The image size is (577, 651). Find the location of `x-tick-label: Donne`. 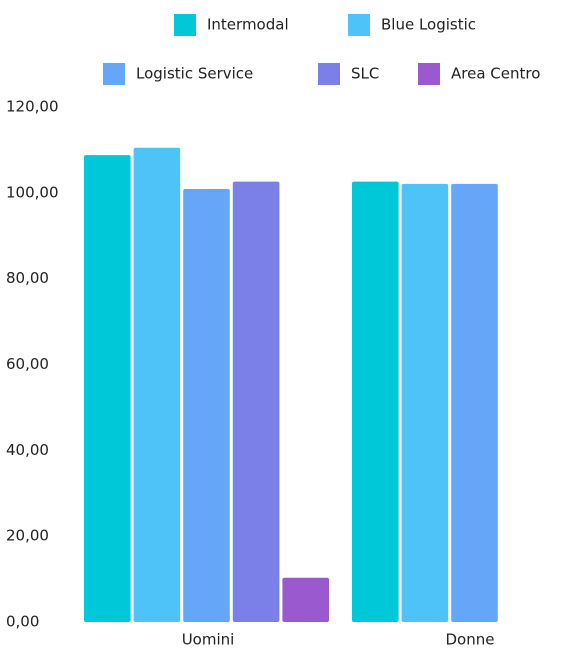

x-tick-label: Donne is located at coordinates (470, 640).